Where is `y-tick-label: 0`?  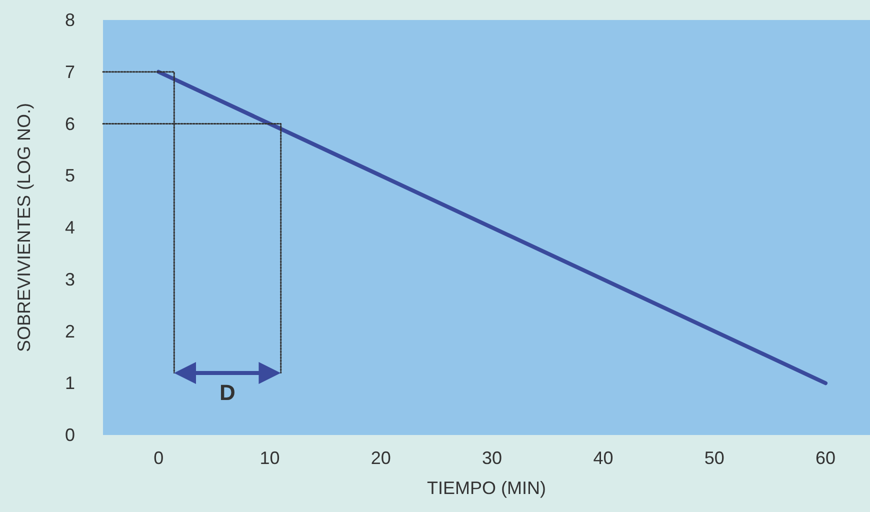
y-tick-label: 0 is located at coordinates (69, 435).